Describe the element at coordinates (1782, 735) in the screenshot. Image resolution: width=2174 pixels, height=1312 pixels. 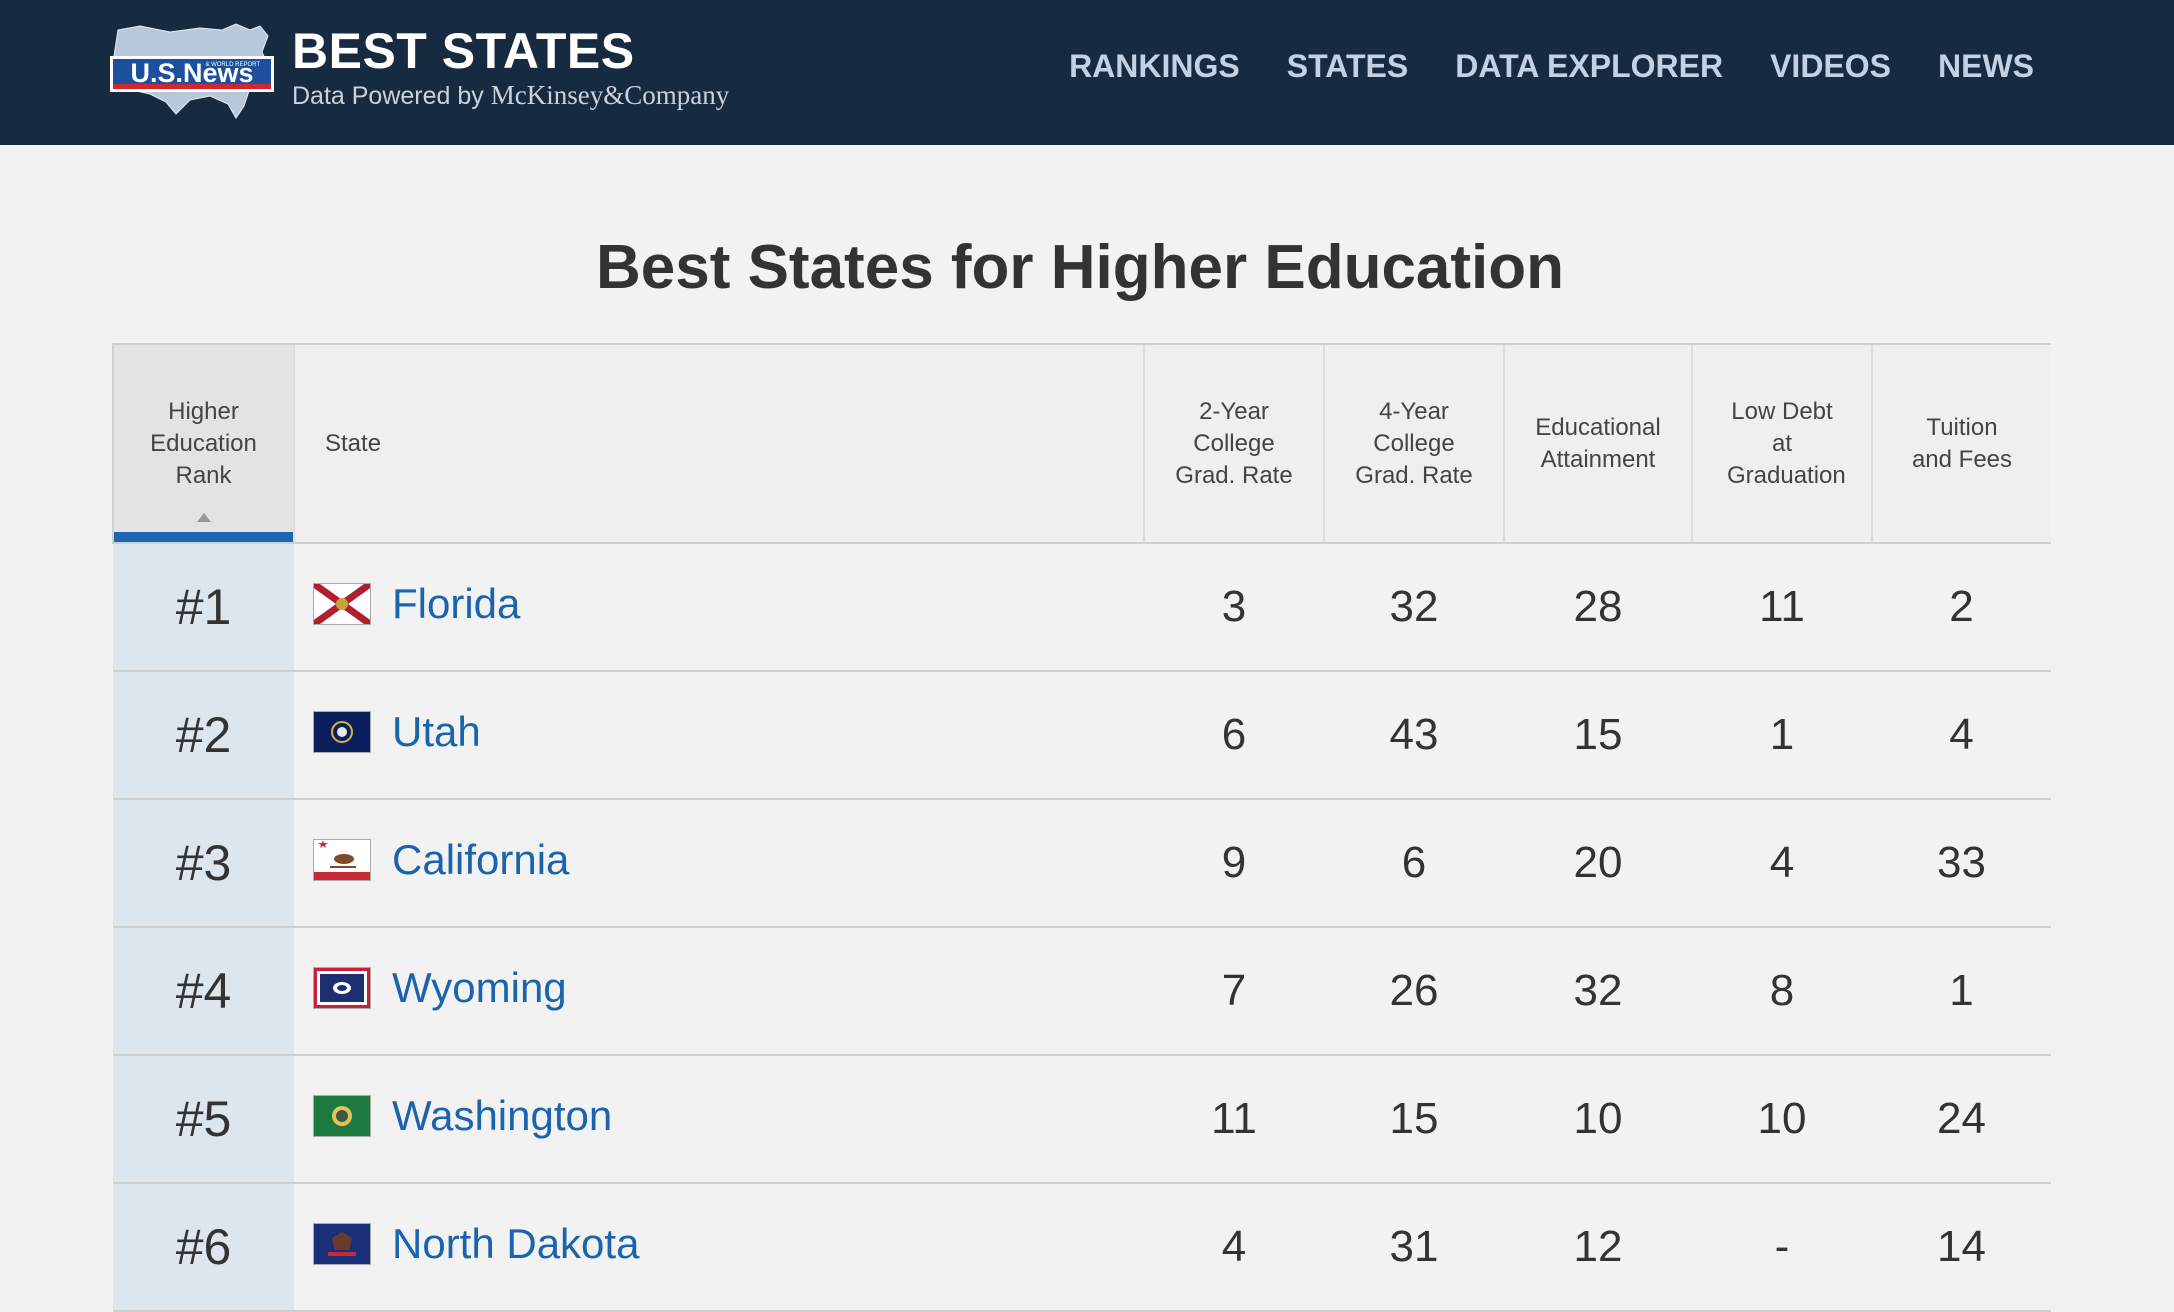
I see `value-low-debt: 1` at that location.